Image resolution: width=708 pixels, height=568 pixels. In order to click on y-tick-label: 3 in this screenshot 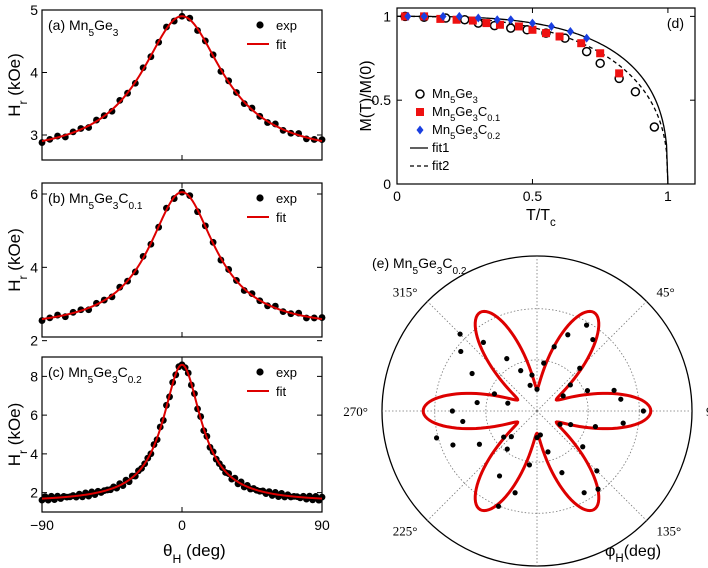, I will do `click(34, 135)`.